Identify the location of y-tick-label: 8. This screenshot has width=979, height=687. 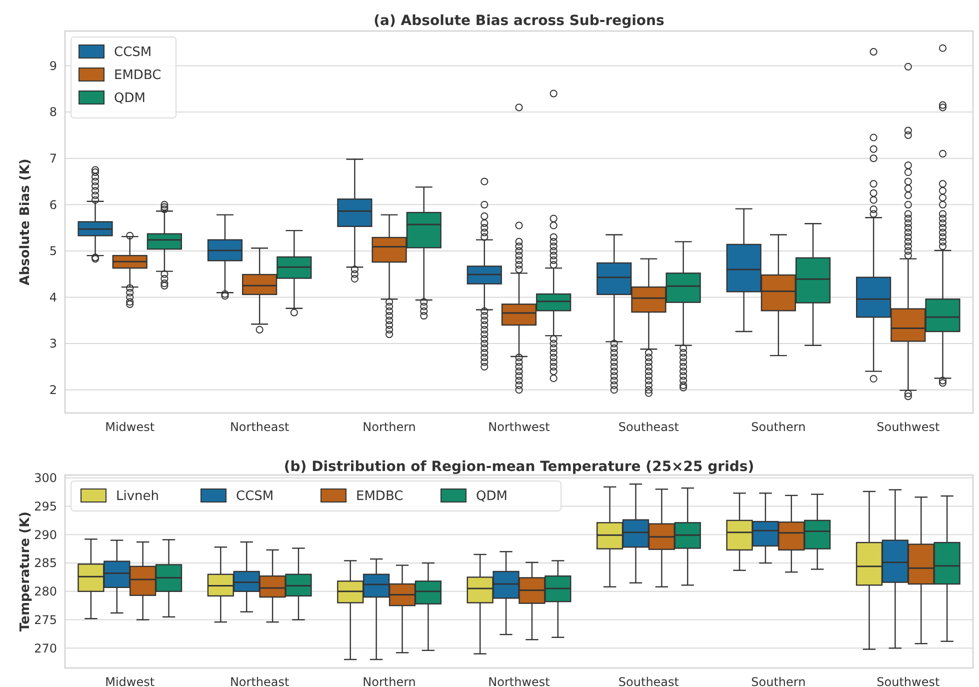
(53, 112).